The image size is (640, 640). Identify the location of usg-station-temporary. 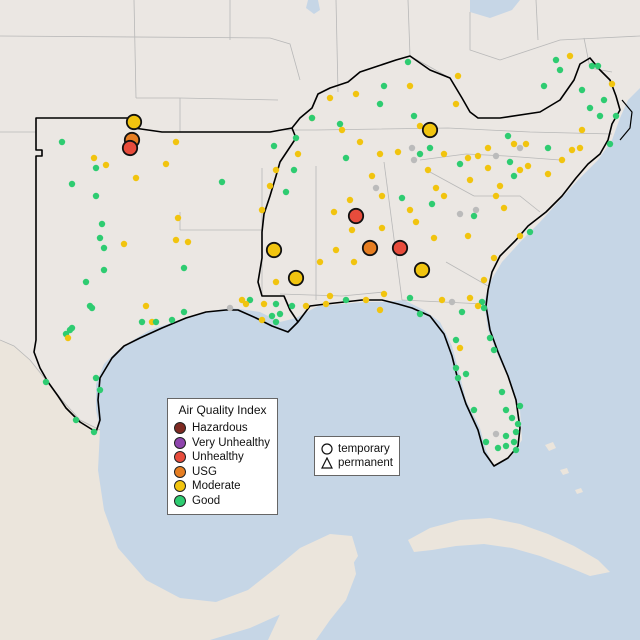
(370, 248).